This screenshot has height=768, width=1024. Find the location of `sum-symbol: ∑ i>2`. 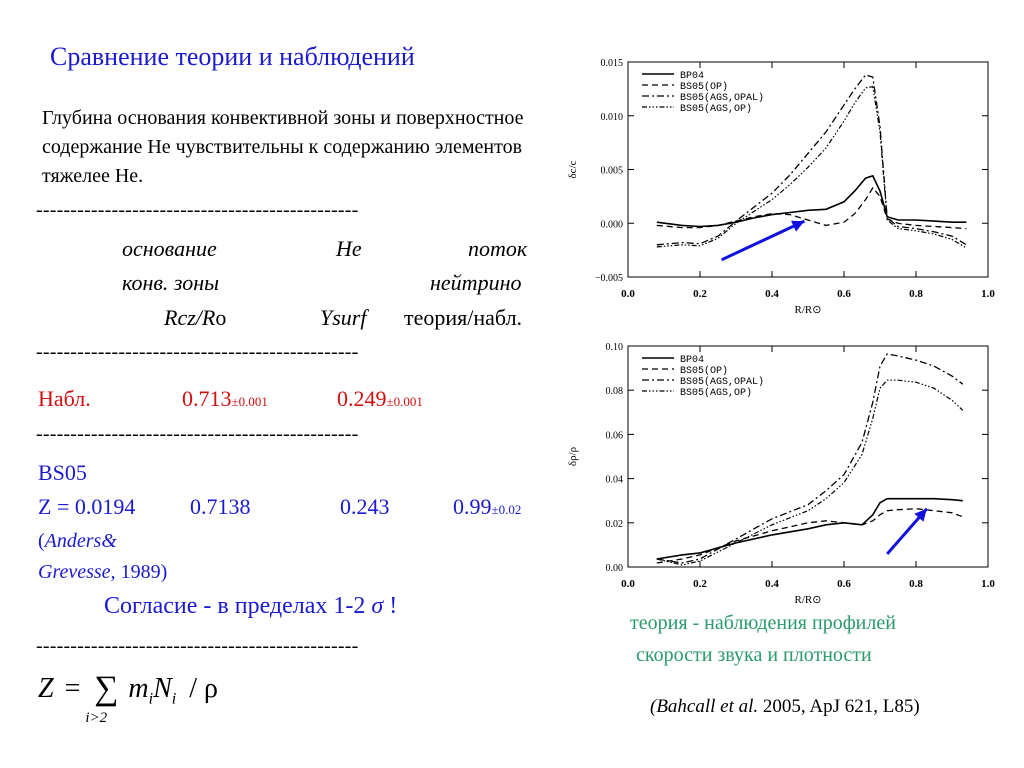

sum-symbol: ∑ i>2 is located at coordinates (102, 698).